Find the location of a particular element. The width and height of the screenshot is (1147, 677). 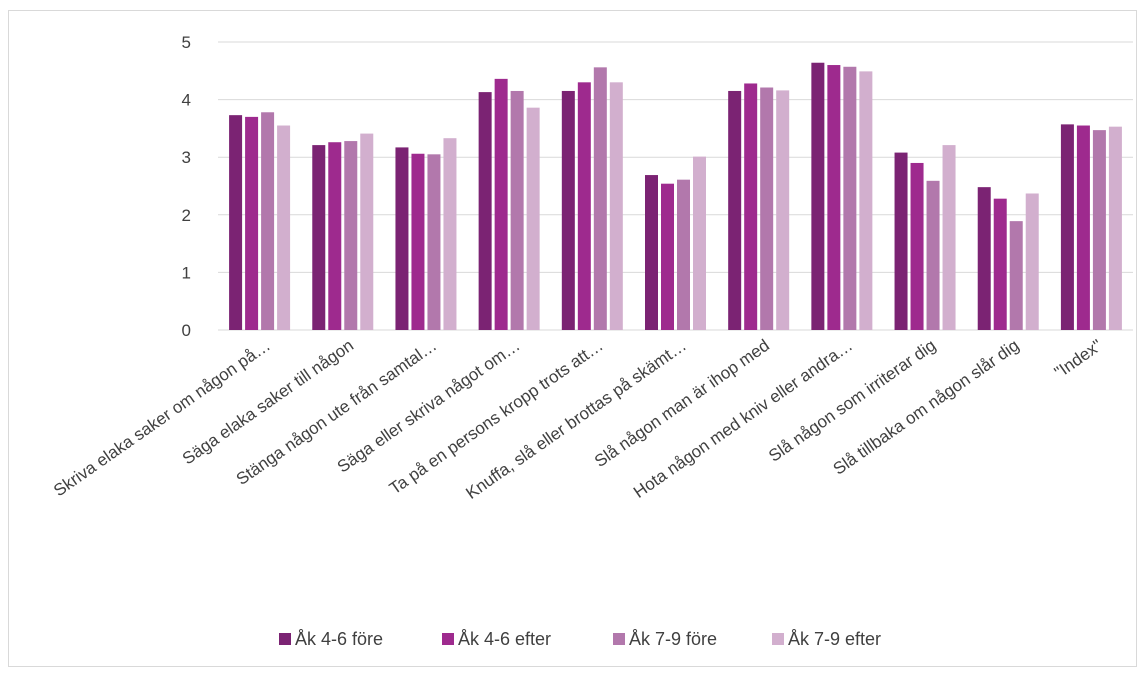

y-tick-label: 1 is located at coordinates (186, 272).